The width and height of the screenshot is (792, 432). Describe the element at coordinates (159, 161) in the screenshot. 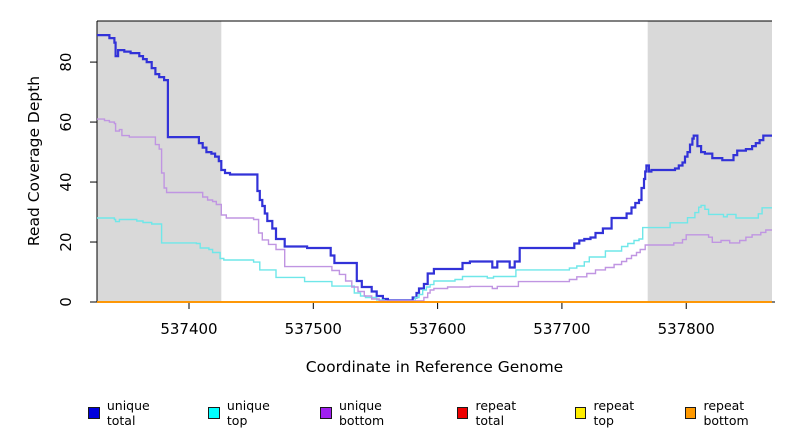

I see `shaded-region-left` at that location.